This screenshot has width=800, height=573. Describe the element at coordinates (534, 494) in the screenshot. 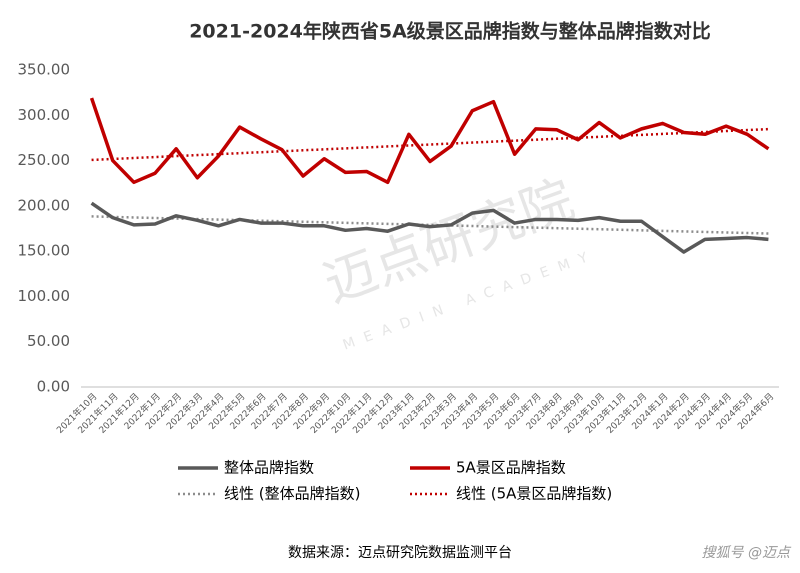

I see `legend-label: 线性 (5A景区品牌指数)` at that location.